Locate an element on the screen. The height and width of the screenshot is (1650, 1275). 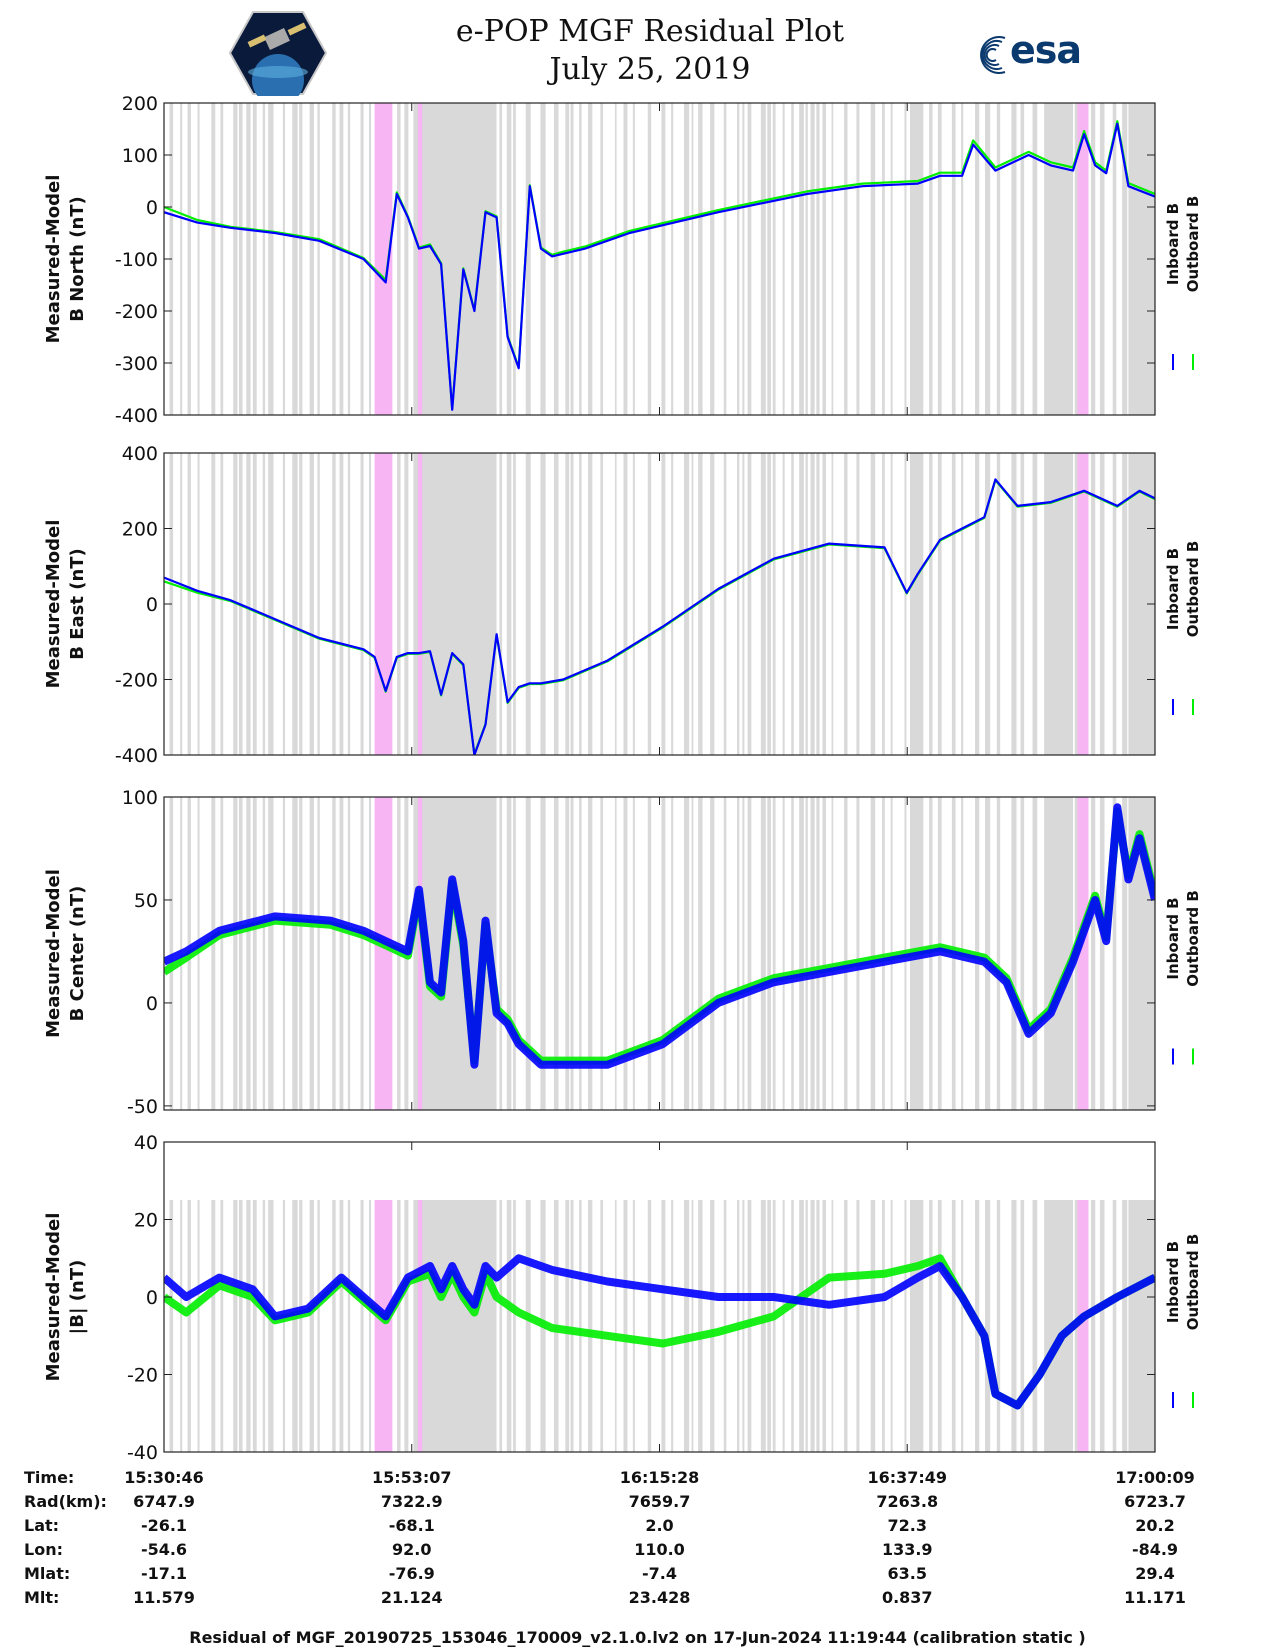
title-line-2: July 25, 2019 is located at coordinates (650, 69).